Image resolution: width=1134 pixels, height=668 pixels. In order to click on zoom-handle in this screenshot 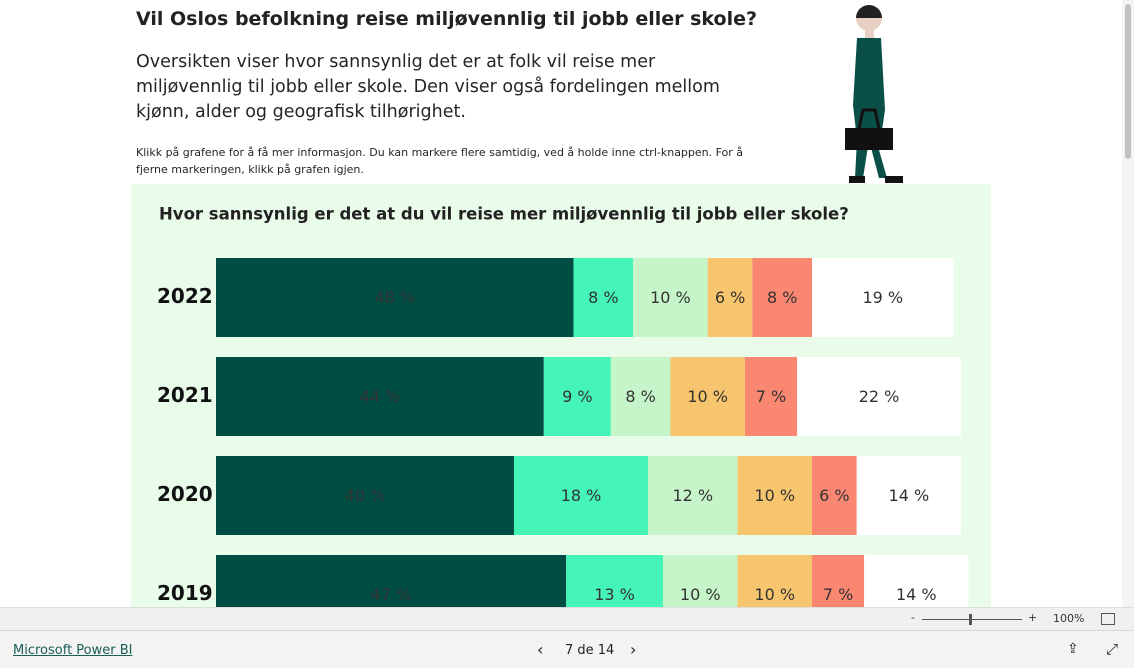, I will do `click(970, 619)`.